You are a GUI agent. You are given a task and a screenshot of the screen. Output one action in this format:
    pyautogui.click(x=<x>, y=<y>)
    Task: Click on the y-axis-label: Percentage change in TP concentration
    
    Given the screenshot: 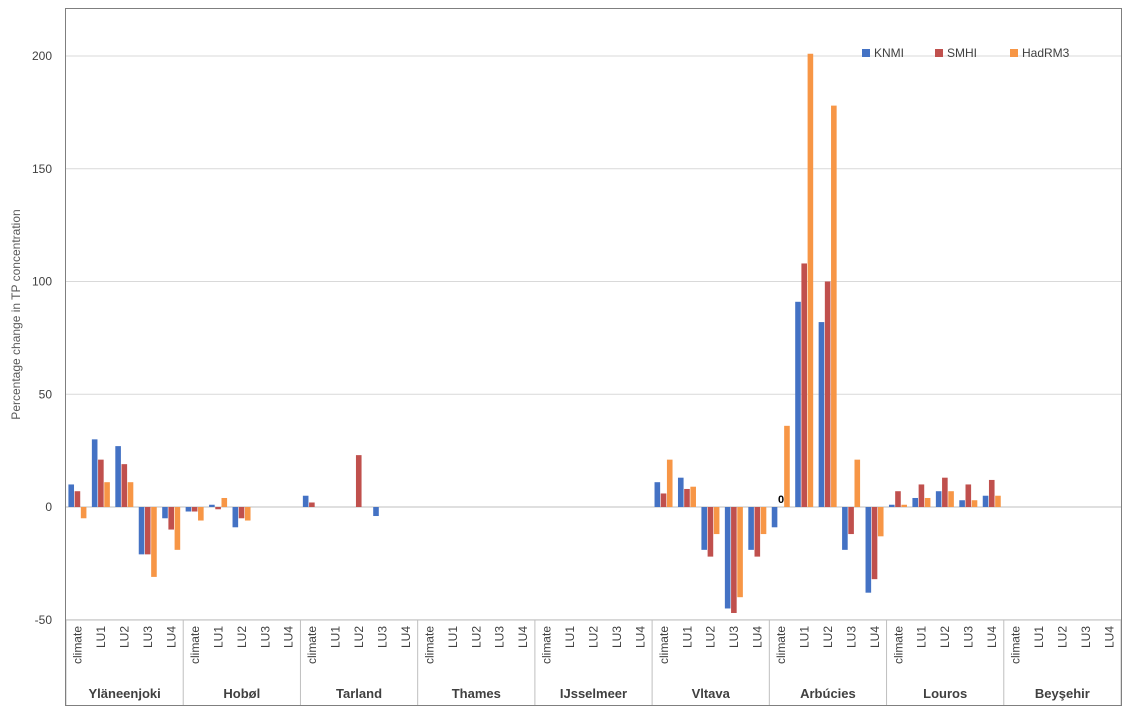 What is the action you would take?
    pyautogui.click(x=16, y=314)
    